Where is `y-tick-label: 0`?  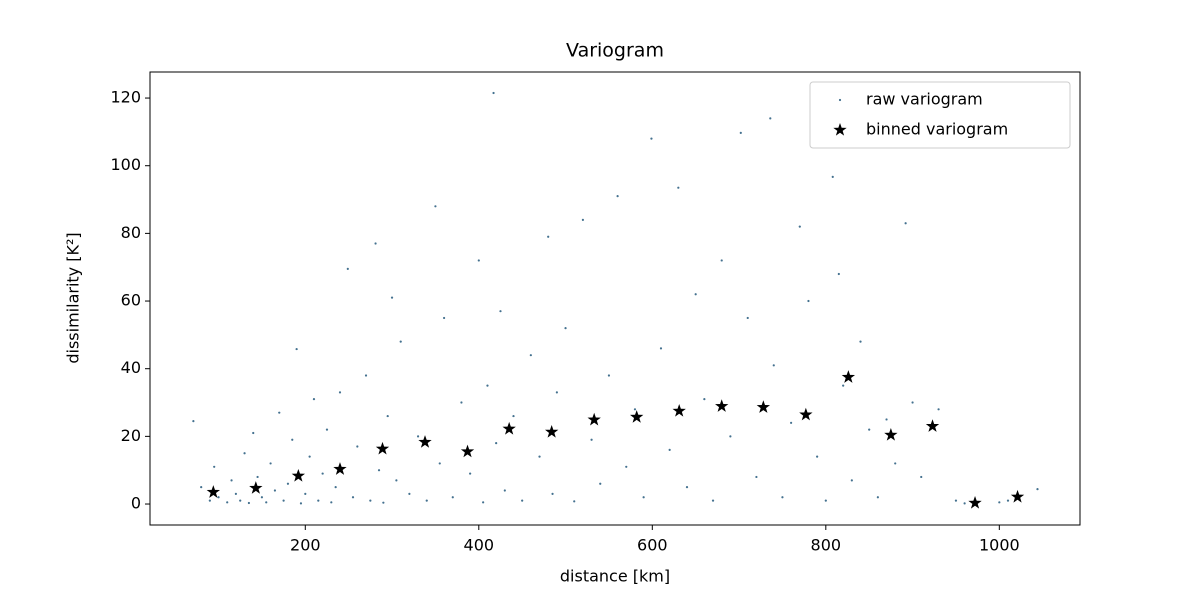
y-tick-label: 0 is located at coordinates (136, 503).